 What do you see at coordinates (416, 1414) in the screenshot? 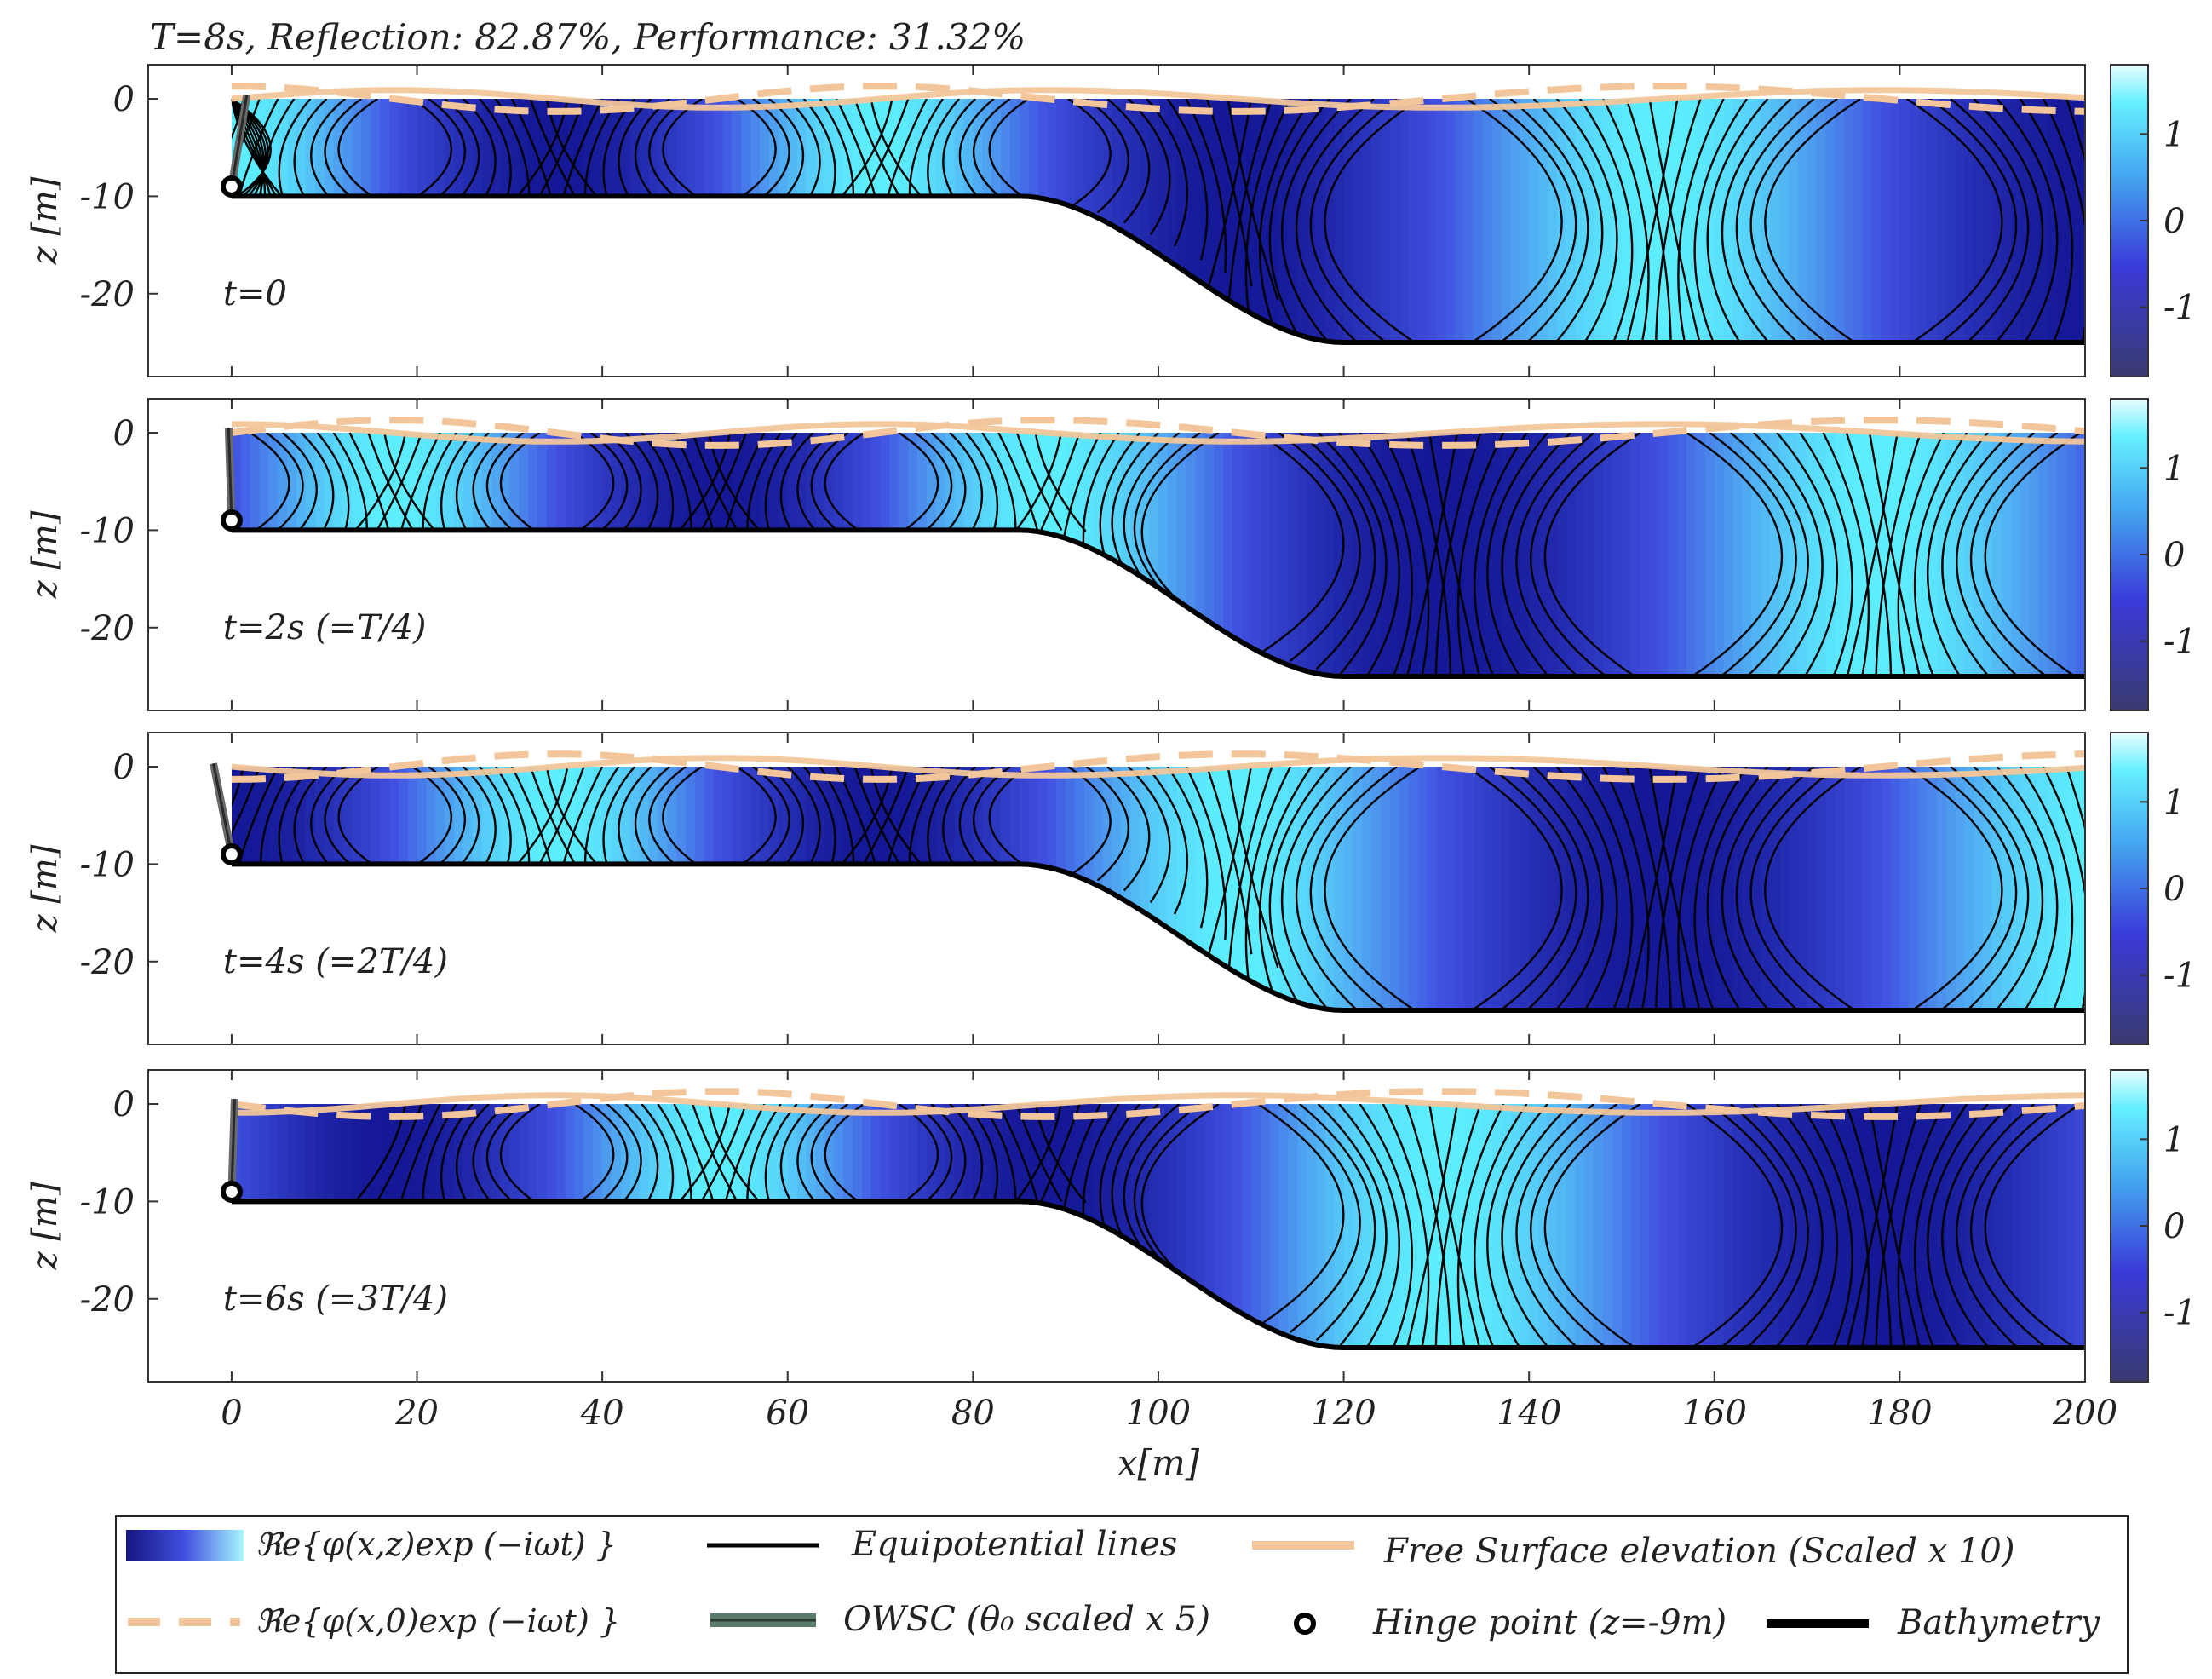
I see `x-tick-label: 20` at bounding box center [416, 1414].